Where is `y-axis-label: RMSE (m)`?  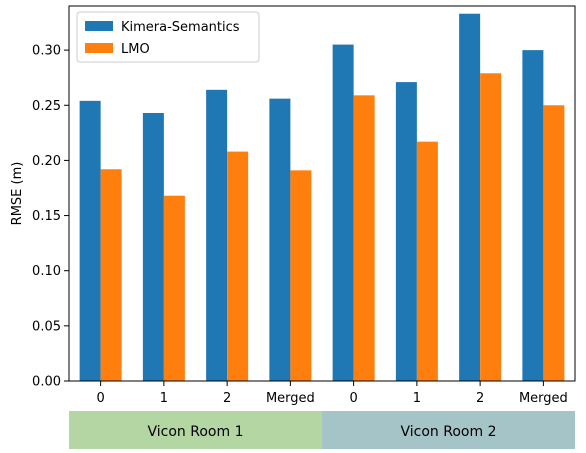
y-axis-label: RMSE (m) is located at coordinates (17, 194).